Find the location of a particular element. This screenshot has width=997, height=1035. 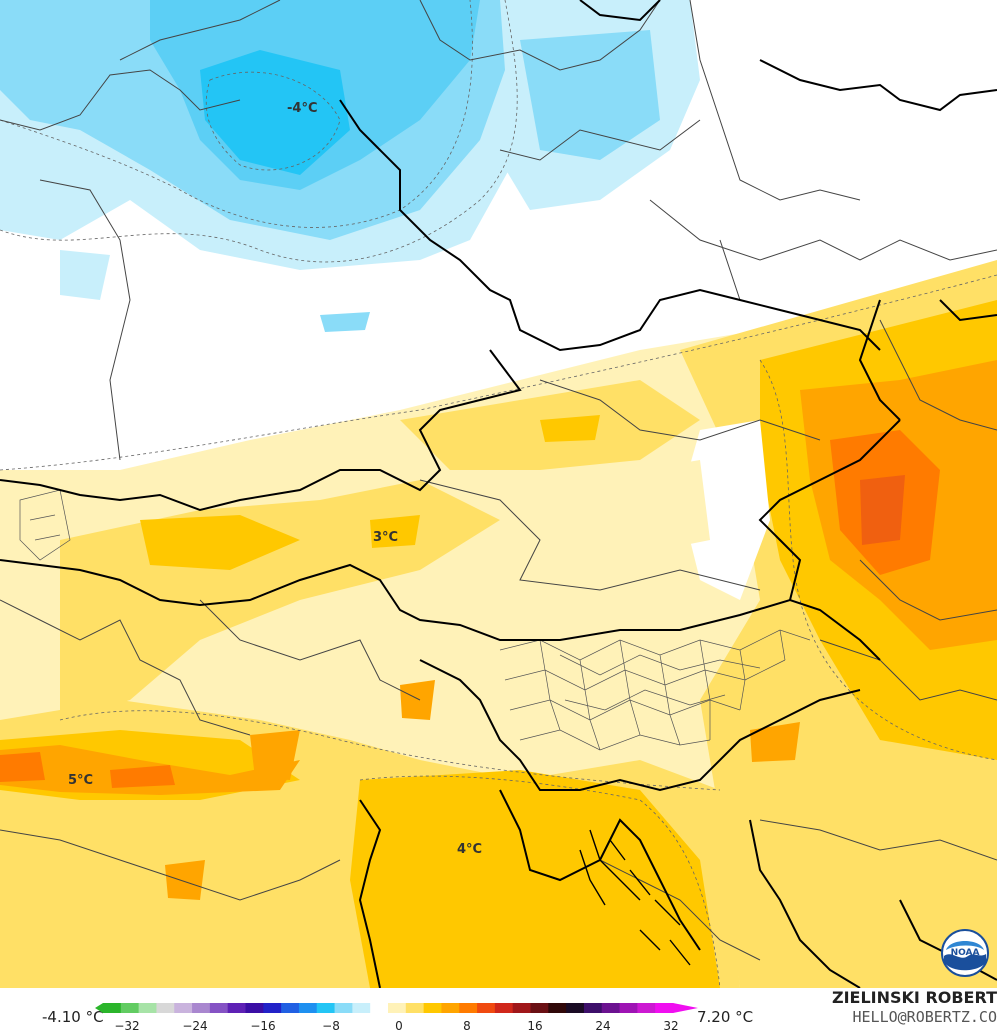

legend-tick-label: −8 is located at coordinates (331, 1026).